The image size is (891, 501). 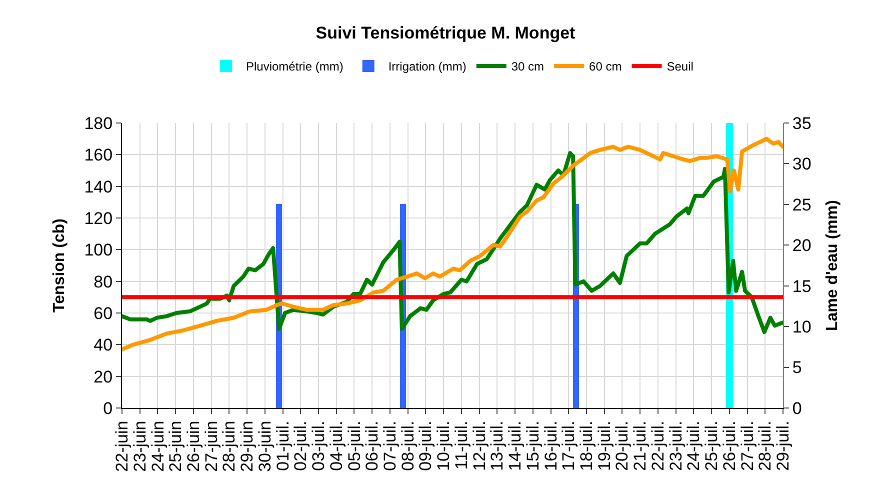 I want to click on y-tick-label: 60, so click(x=103, y=313).